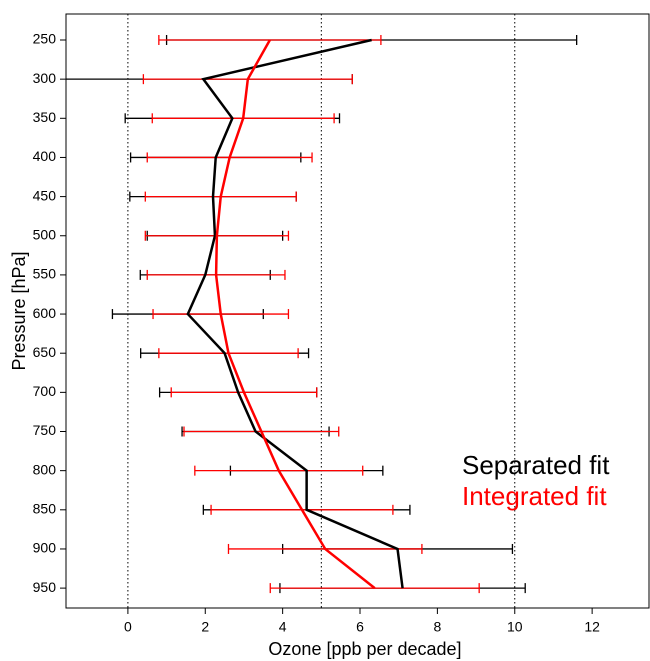  What do you see at coordinates (45, 39) in the screenshot?
I see `y-tick-label: 250` at bounding box center [45, 39].